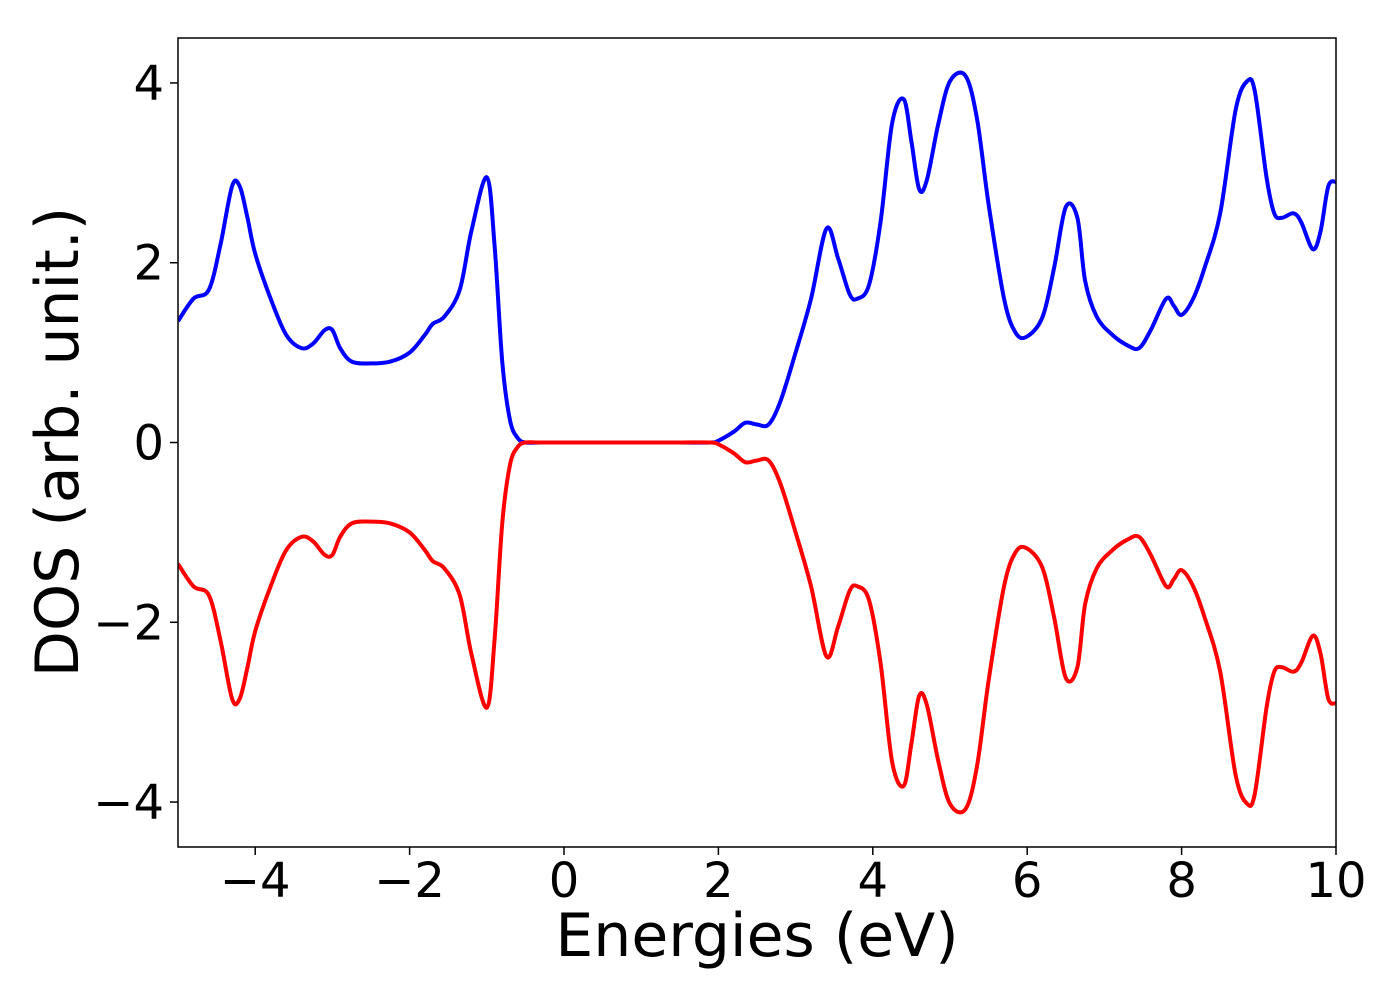  What do you see at coordinates (1335, 881) in the screenshot?
I see `x-tick-label: 10` at bounding box center [1335, 881].